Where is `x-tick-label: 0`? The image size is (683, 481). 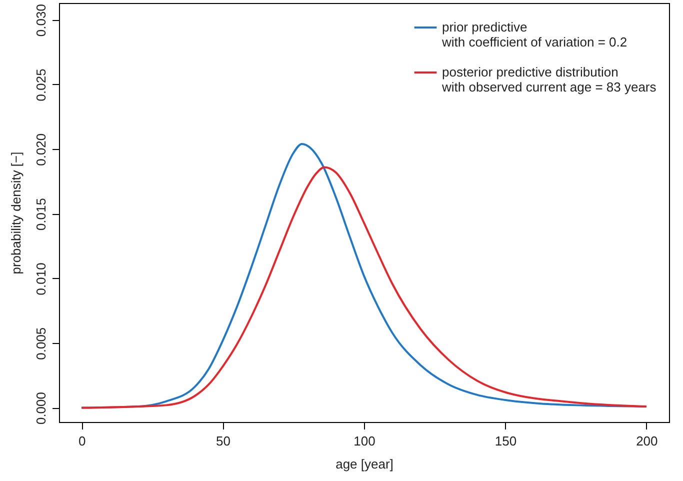 x-tick-label: 0 is located at coordinates (82, 441).